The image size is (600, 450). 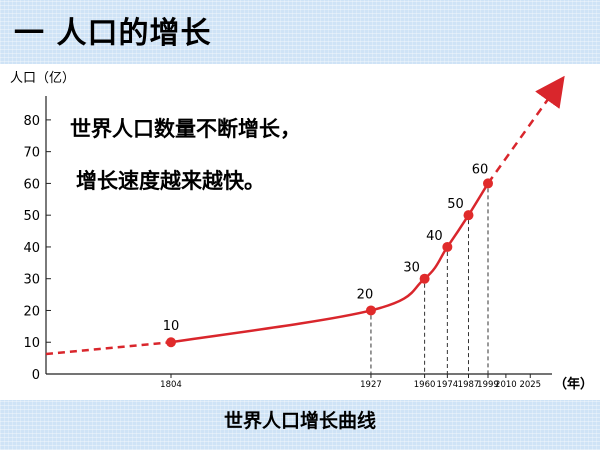 What do you see at coordinates (185, 129) in the screenshot?
I see `annotation-line-1: 世界人口数量不断增长，` at bounding box center [185, 129].